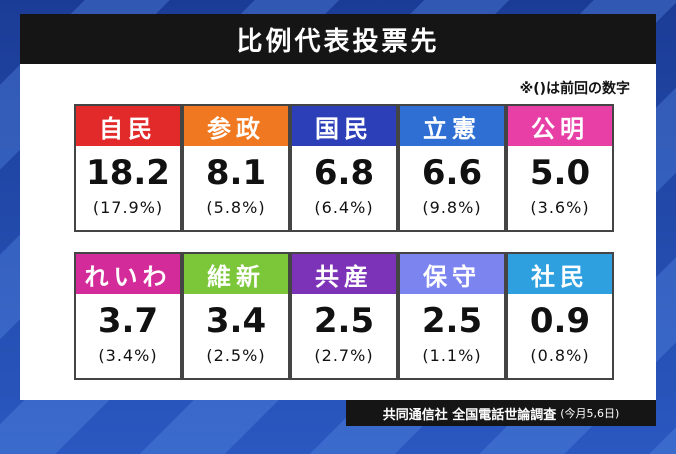  I want to click on party-value: 18.2, so click(128, 173).